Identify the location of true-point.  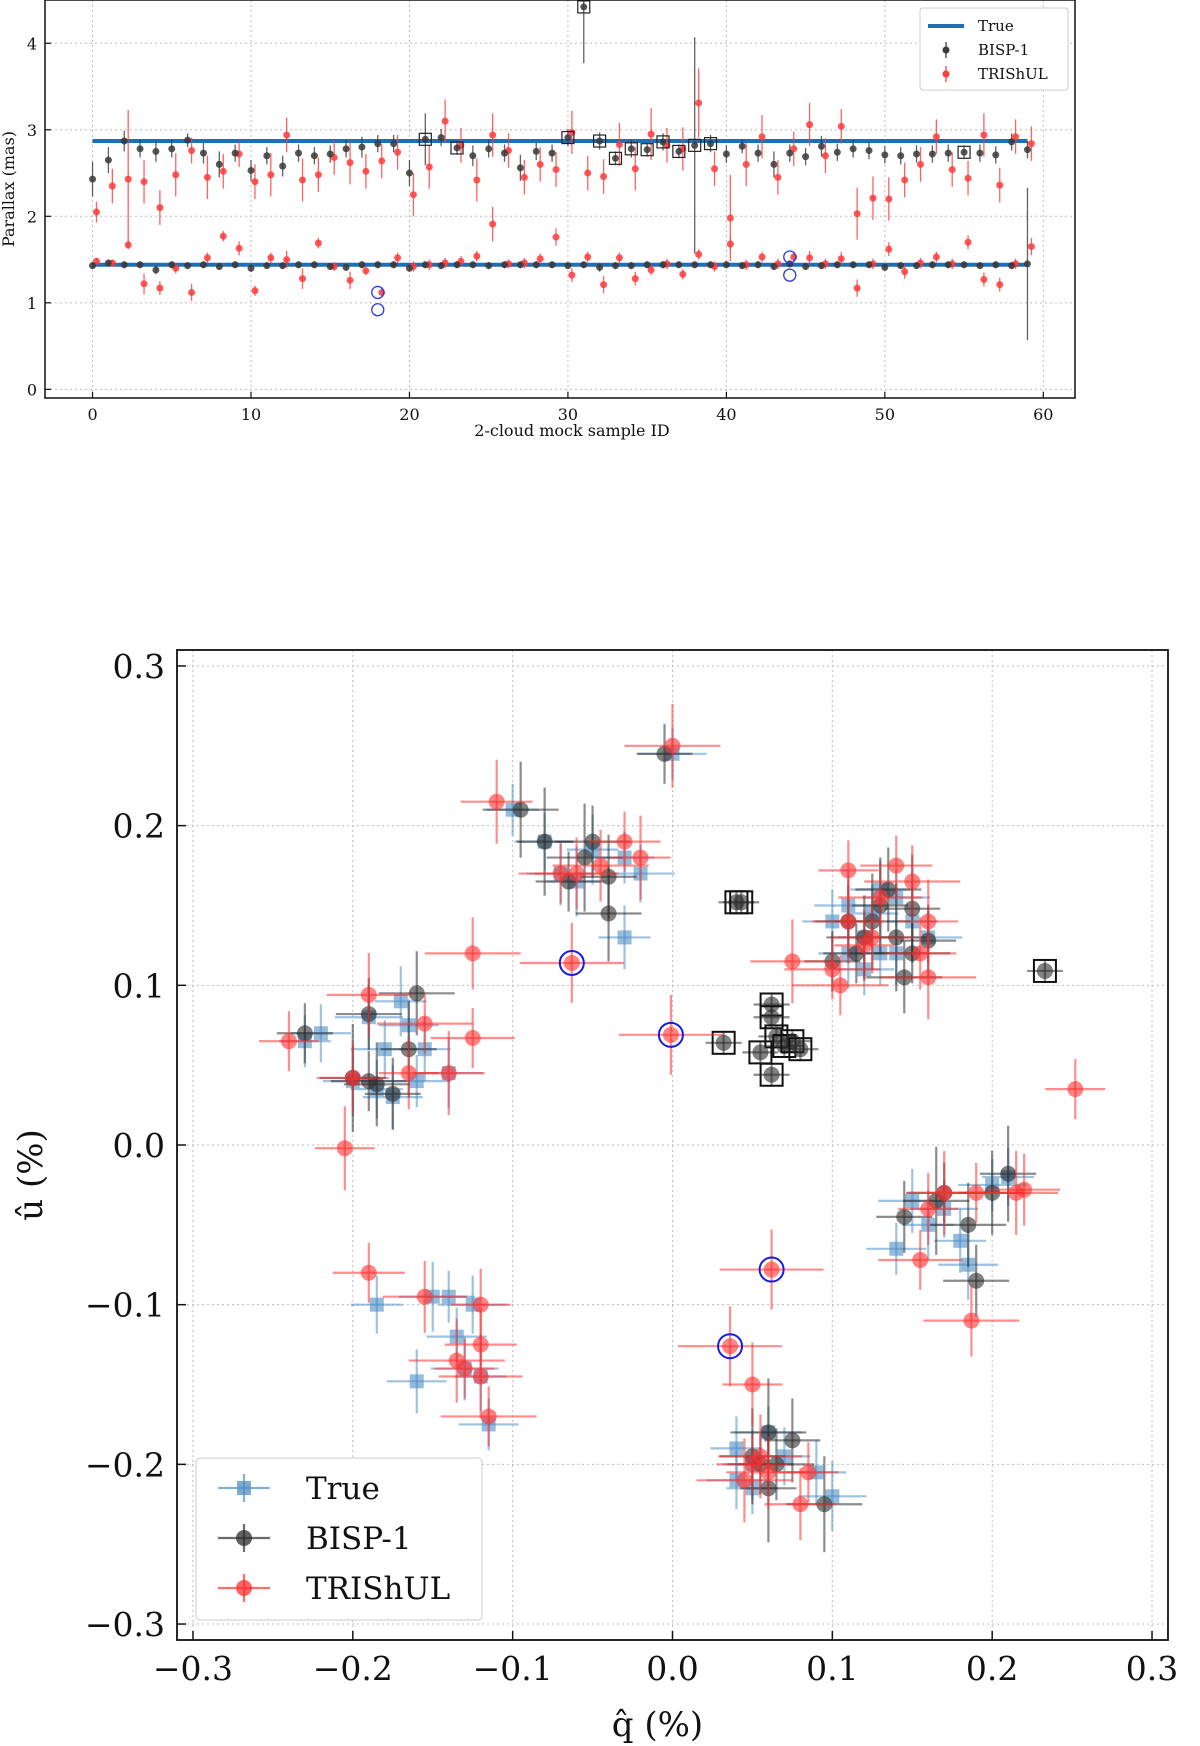
(624, 937).